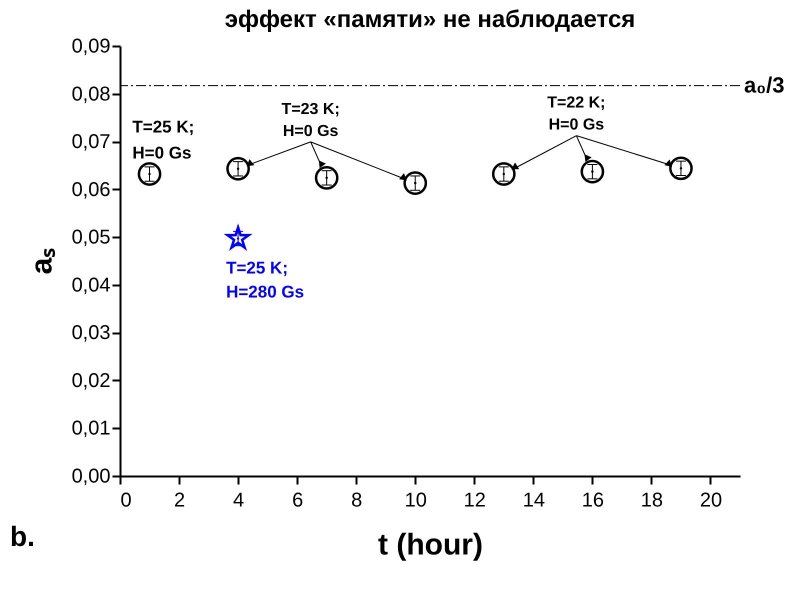  Describe the element at coordinates (430, 545) in the screenshot. I see `x-axis-title: t (hour)` at that location.